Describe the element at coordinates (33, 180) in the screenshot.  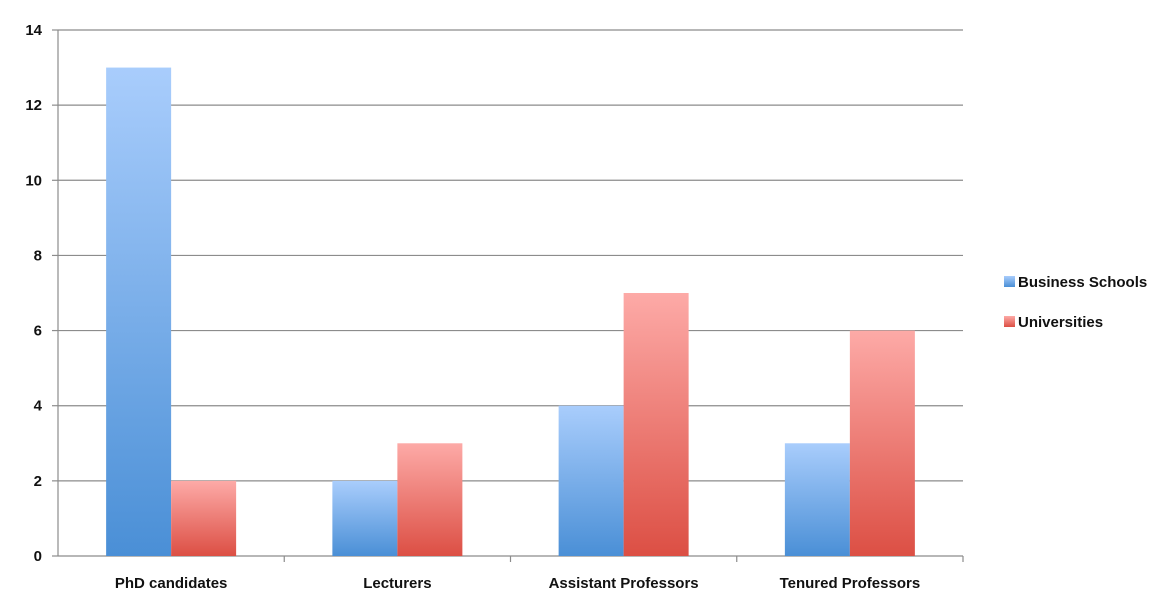
I see `y-tick-label: 10` at that location.